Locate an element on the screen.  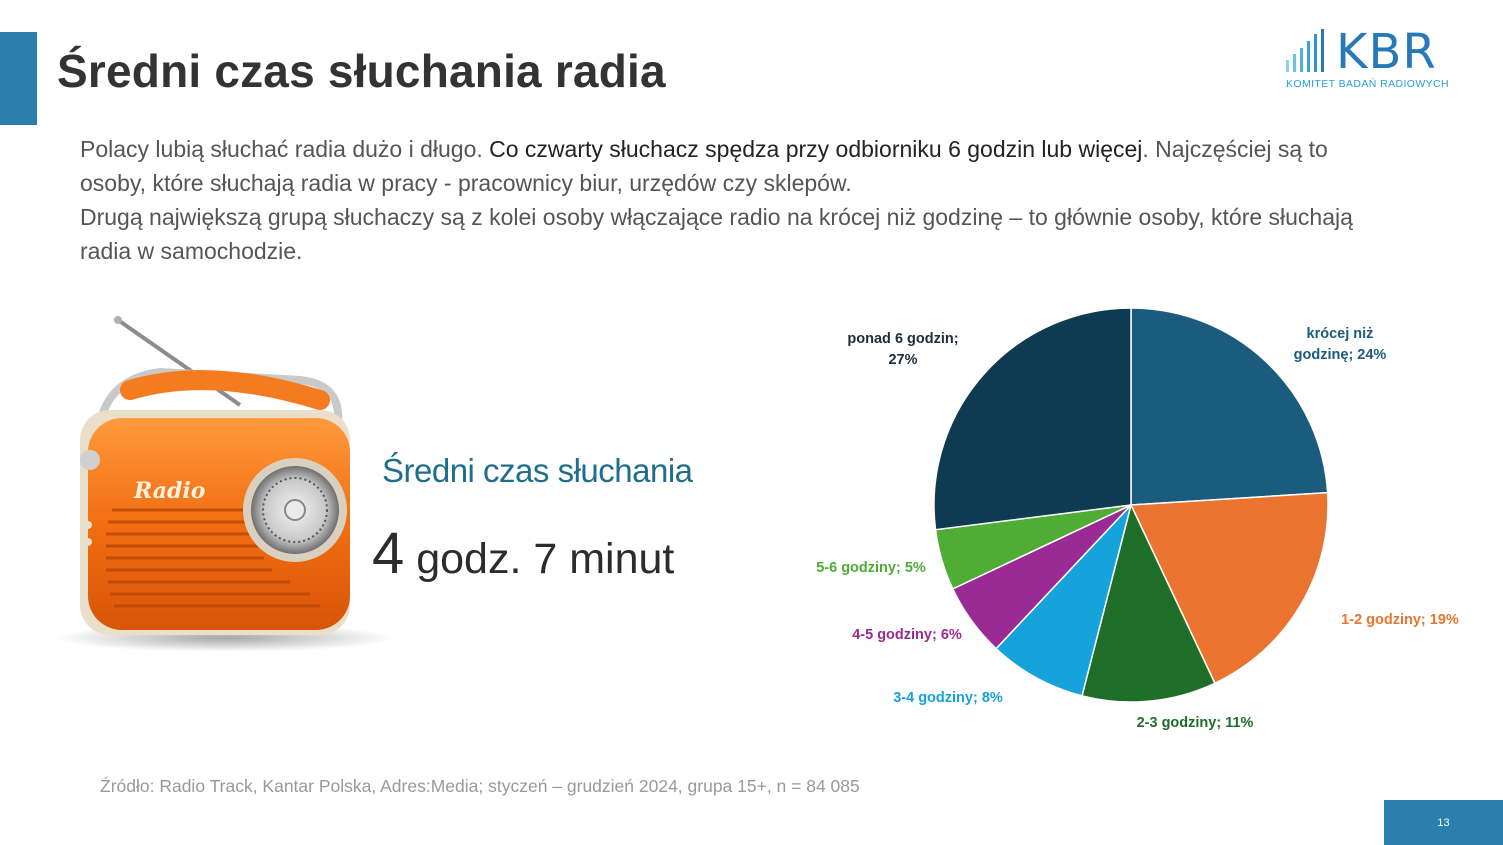
intro-p1-start: Polacy lubią słuchać radia dużo i długo. is located at coordinates (285, 149).